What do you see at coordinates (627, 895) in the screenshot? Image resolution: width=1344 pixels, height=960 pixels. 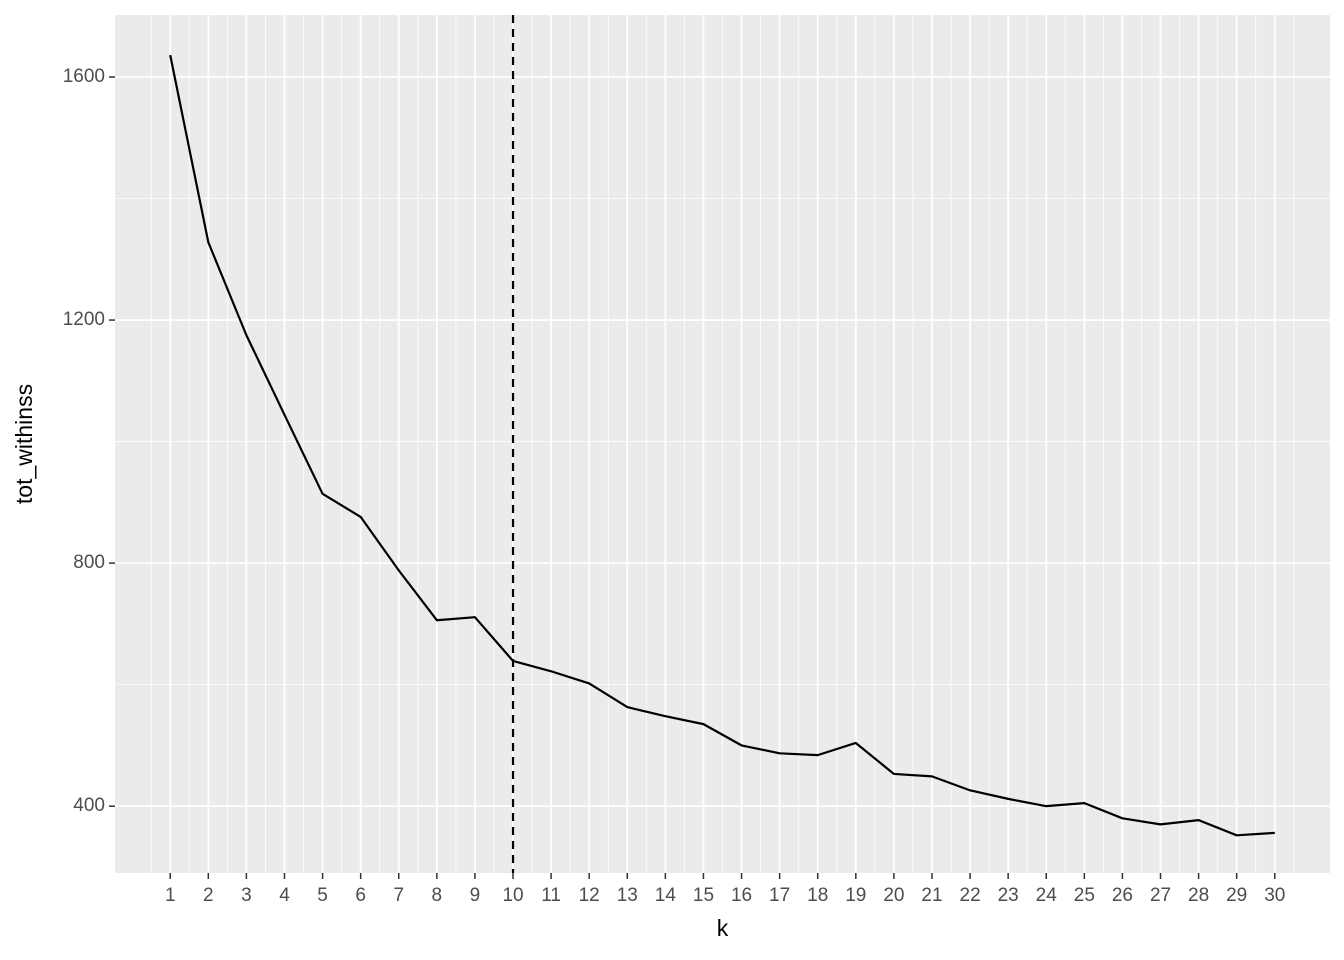 I see `x-tick-label: 13` at bounding box center [627, 895].